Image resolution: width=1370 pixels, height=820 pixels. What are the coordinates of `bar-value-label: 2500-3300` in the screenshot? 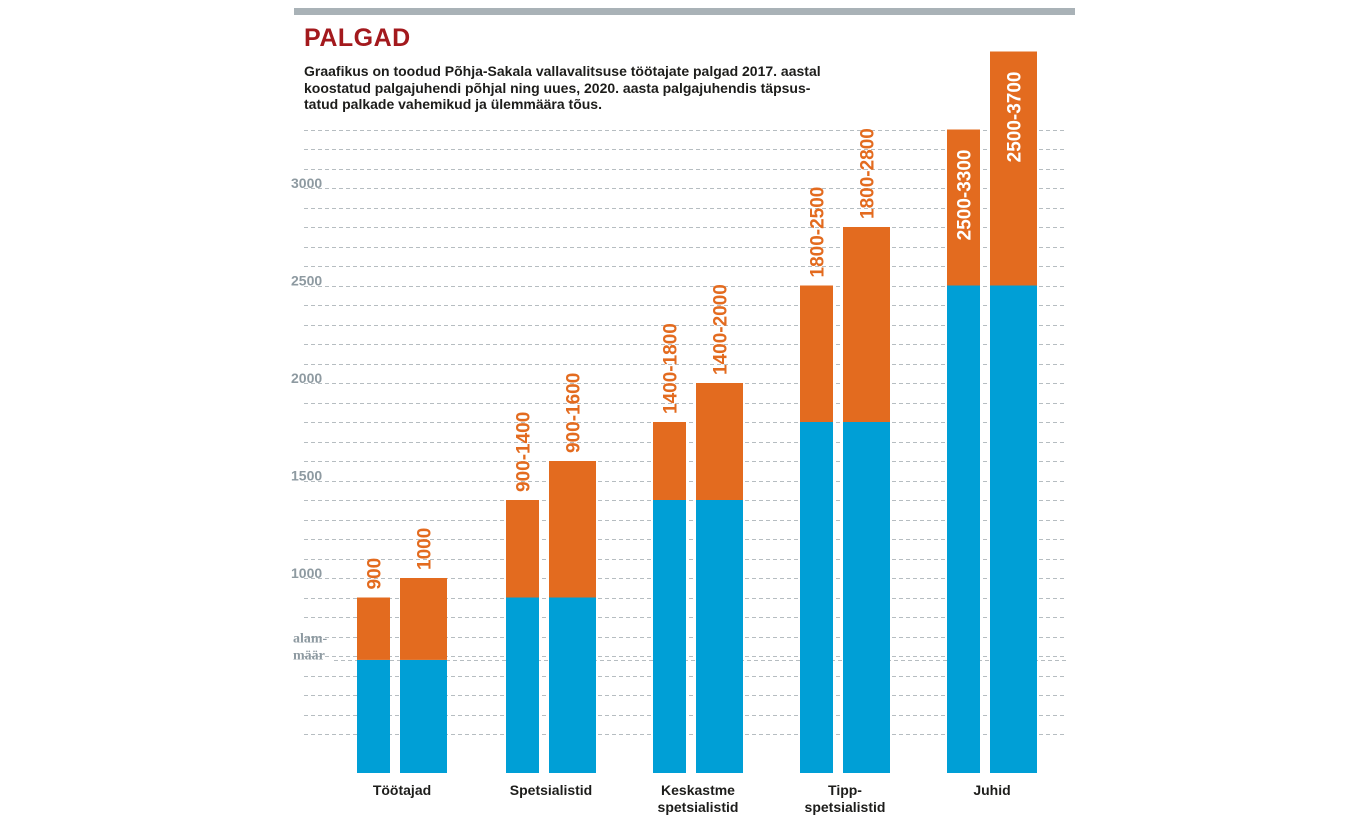 It's located at (965, 195).